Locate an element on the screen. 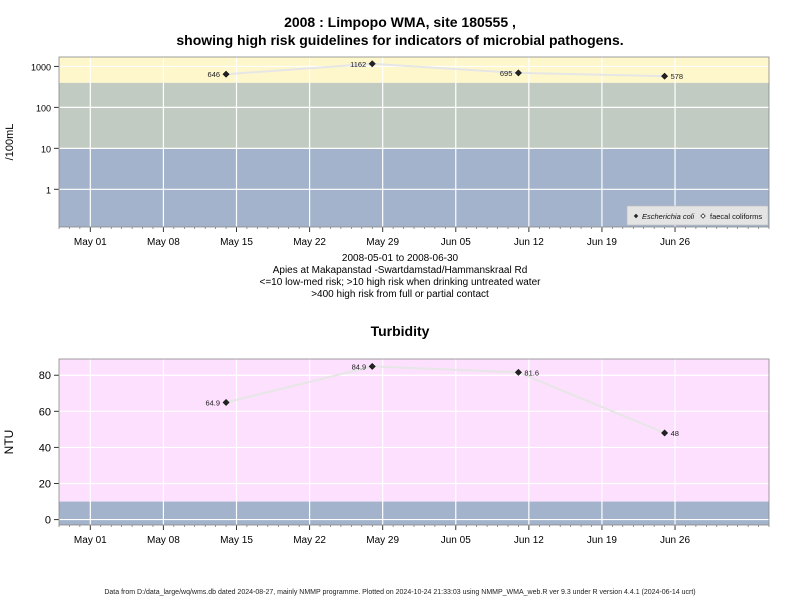  chart1-data-label: 646 is located at coordinates (214, 74).